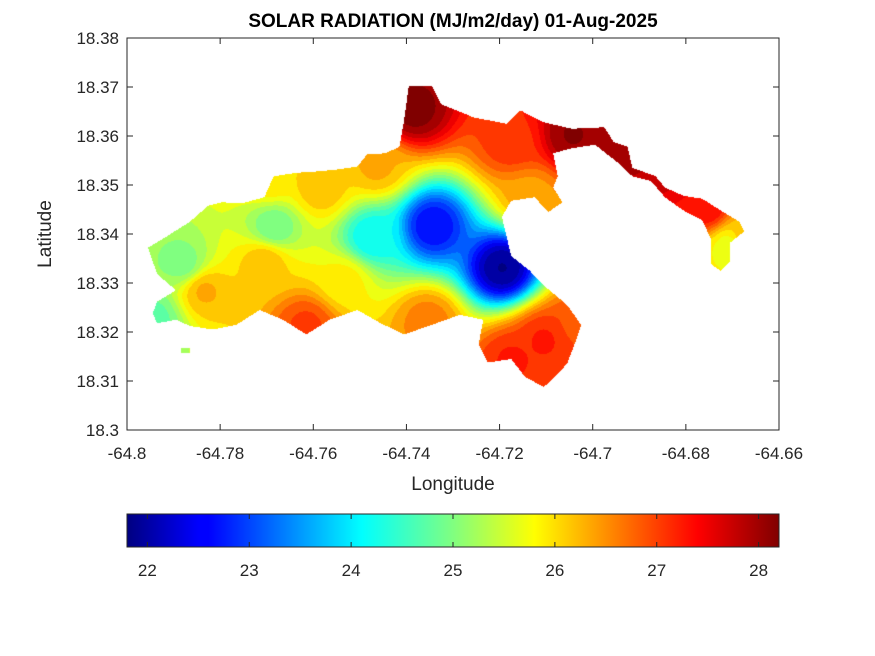  What do you see at coordinates (45, 234) in the screenshot?
I see `y-axis-label: Latitude` at bounding box center [45, 234].